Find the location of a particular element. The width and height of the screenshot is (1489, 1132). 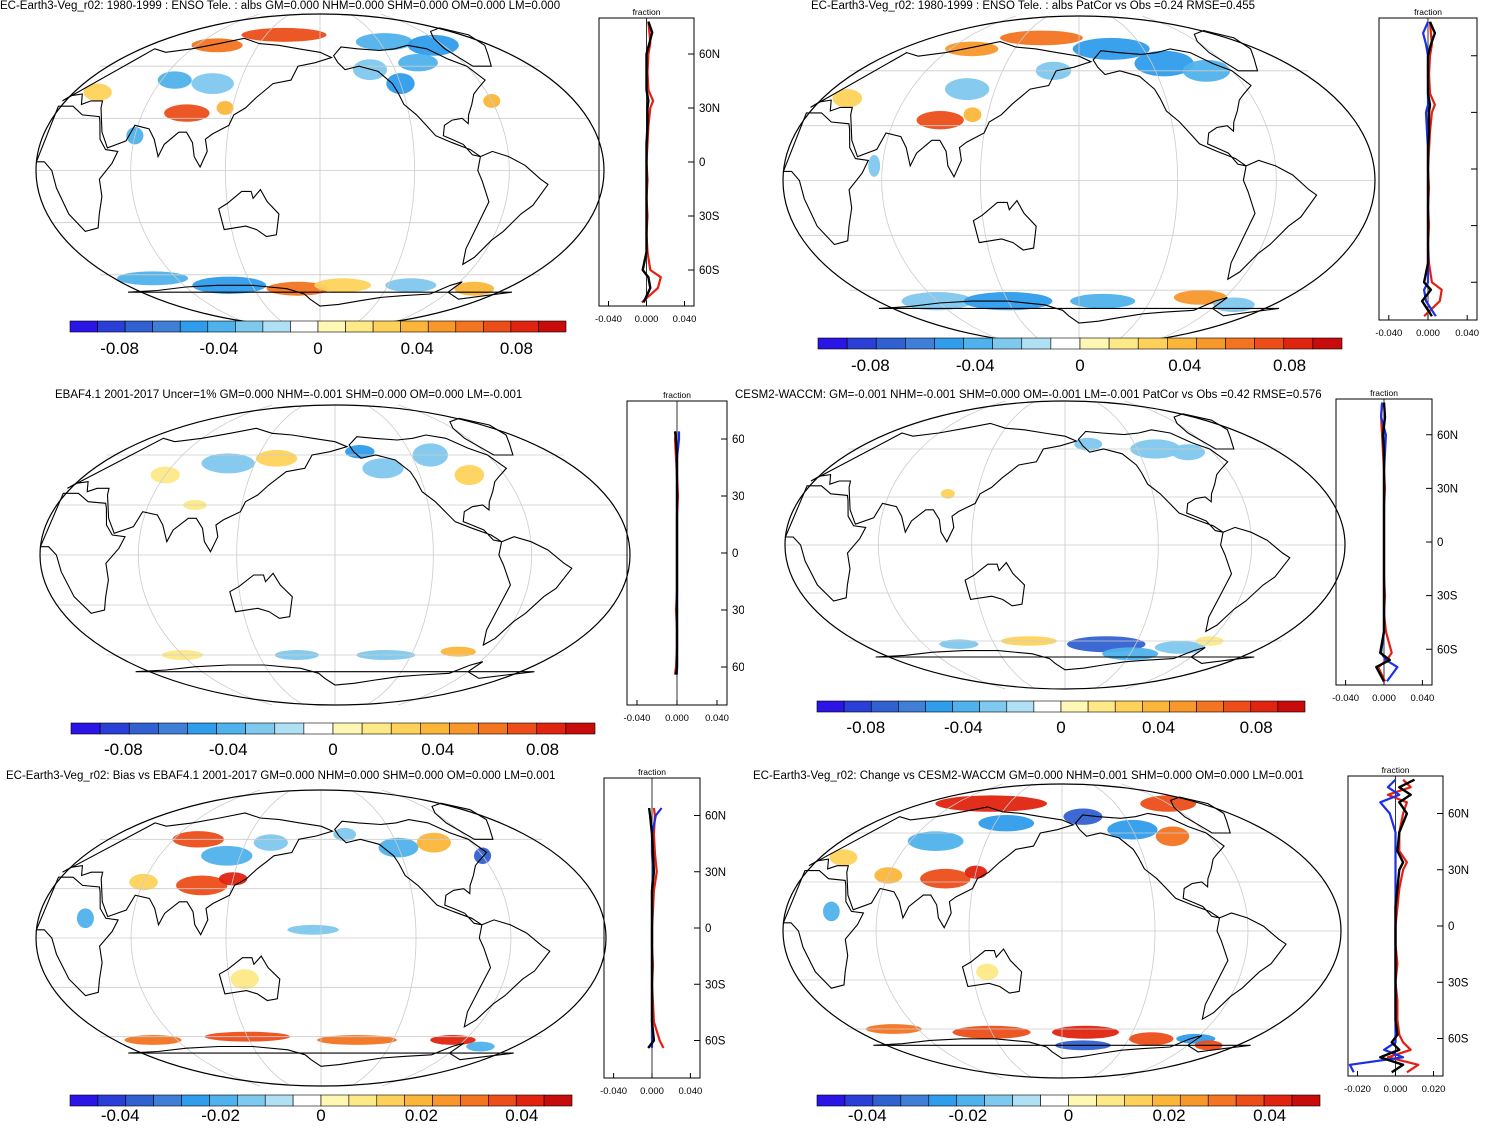

zonal-ytick-label: 60S is located at coordinates (715, 1042).